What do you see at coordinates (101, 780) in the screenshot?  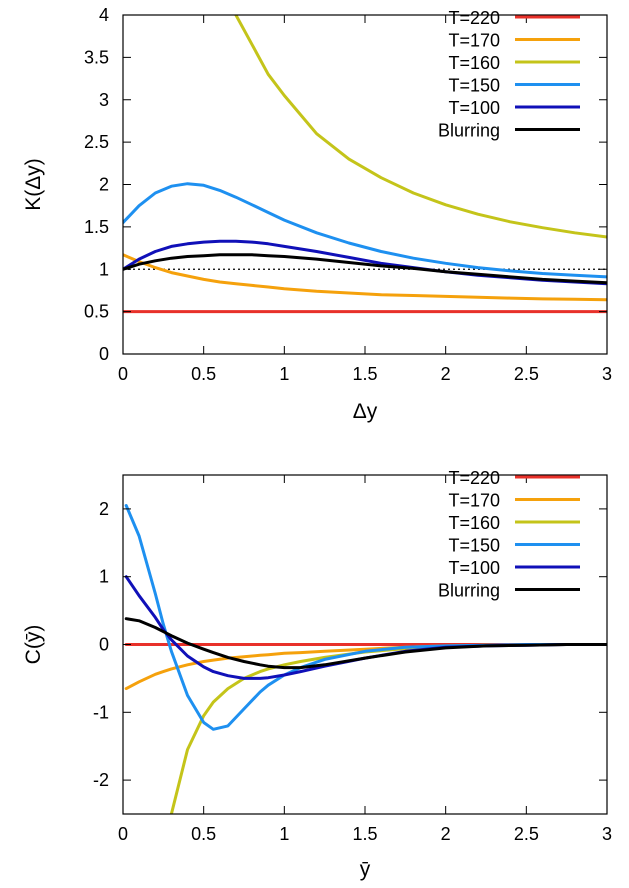 I see `y-tick-label: -2` at bounding box center [101, 780].